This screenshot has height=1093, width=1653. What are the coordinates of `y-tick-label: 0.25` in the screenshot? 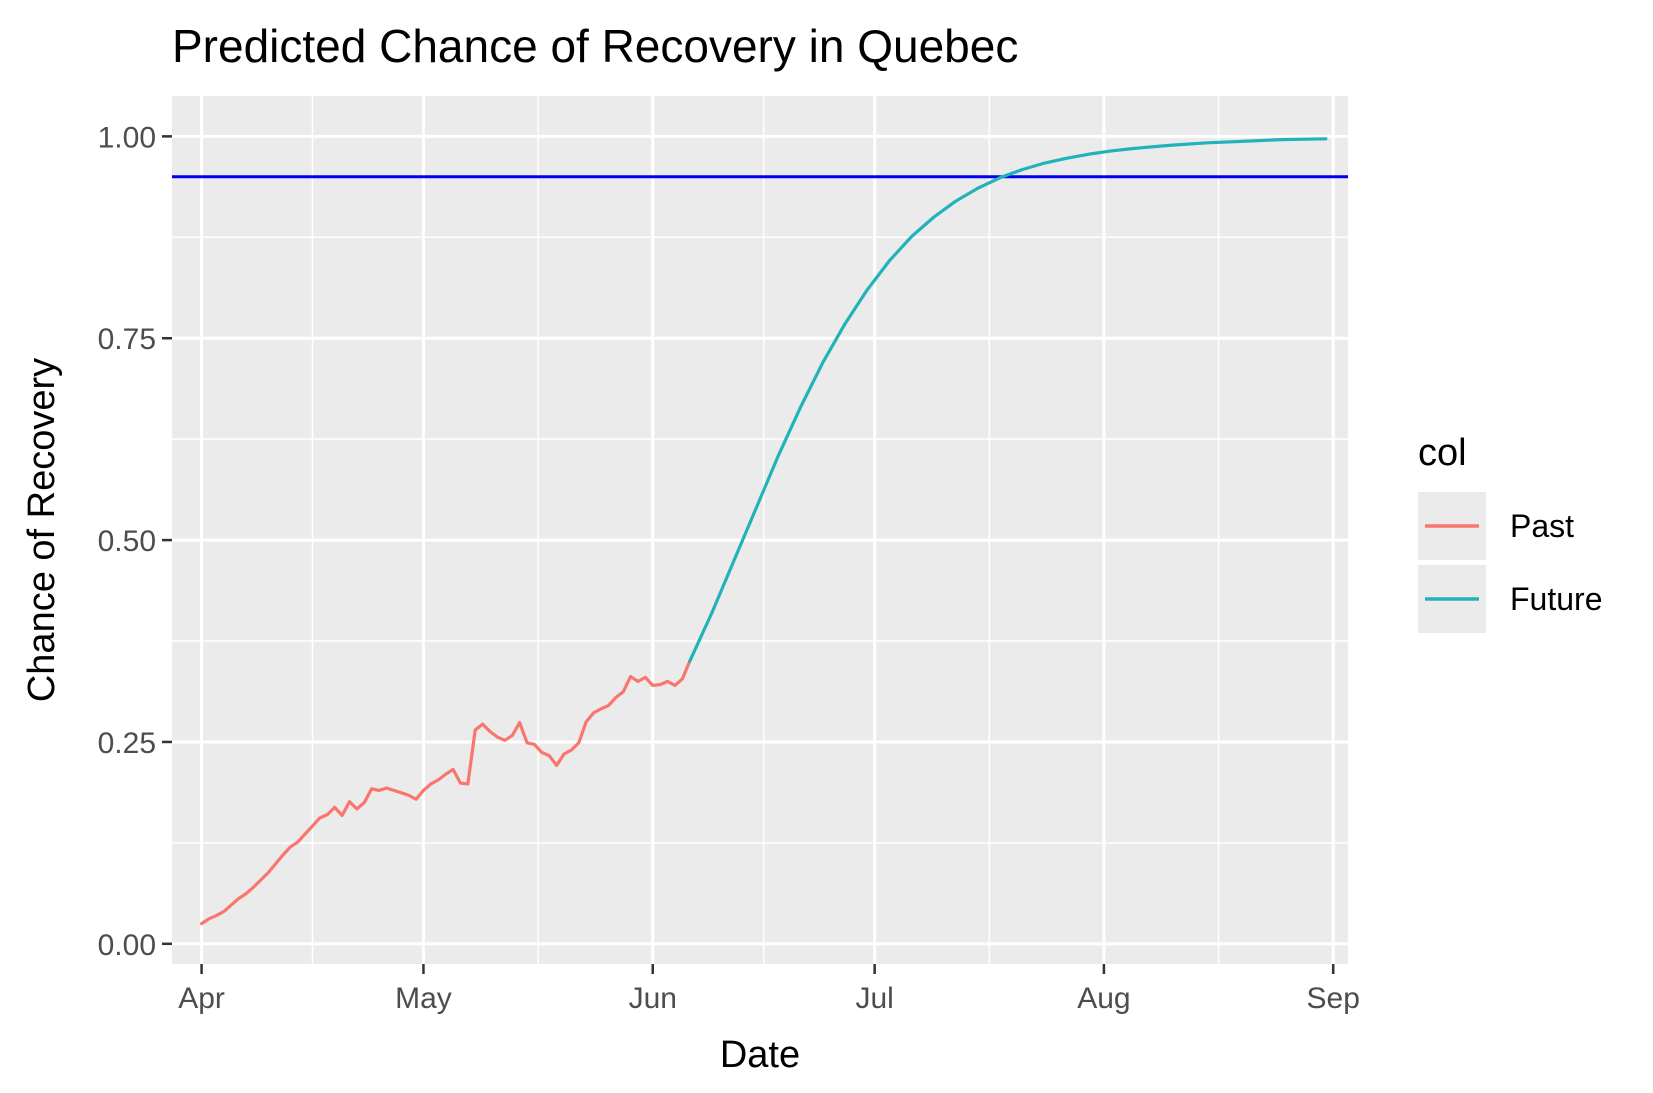 It's located at (127, 743).